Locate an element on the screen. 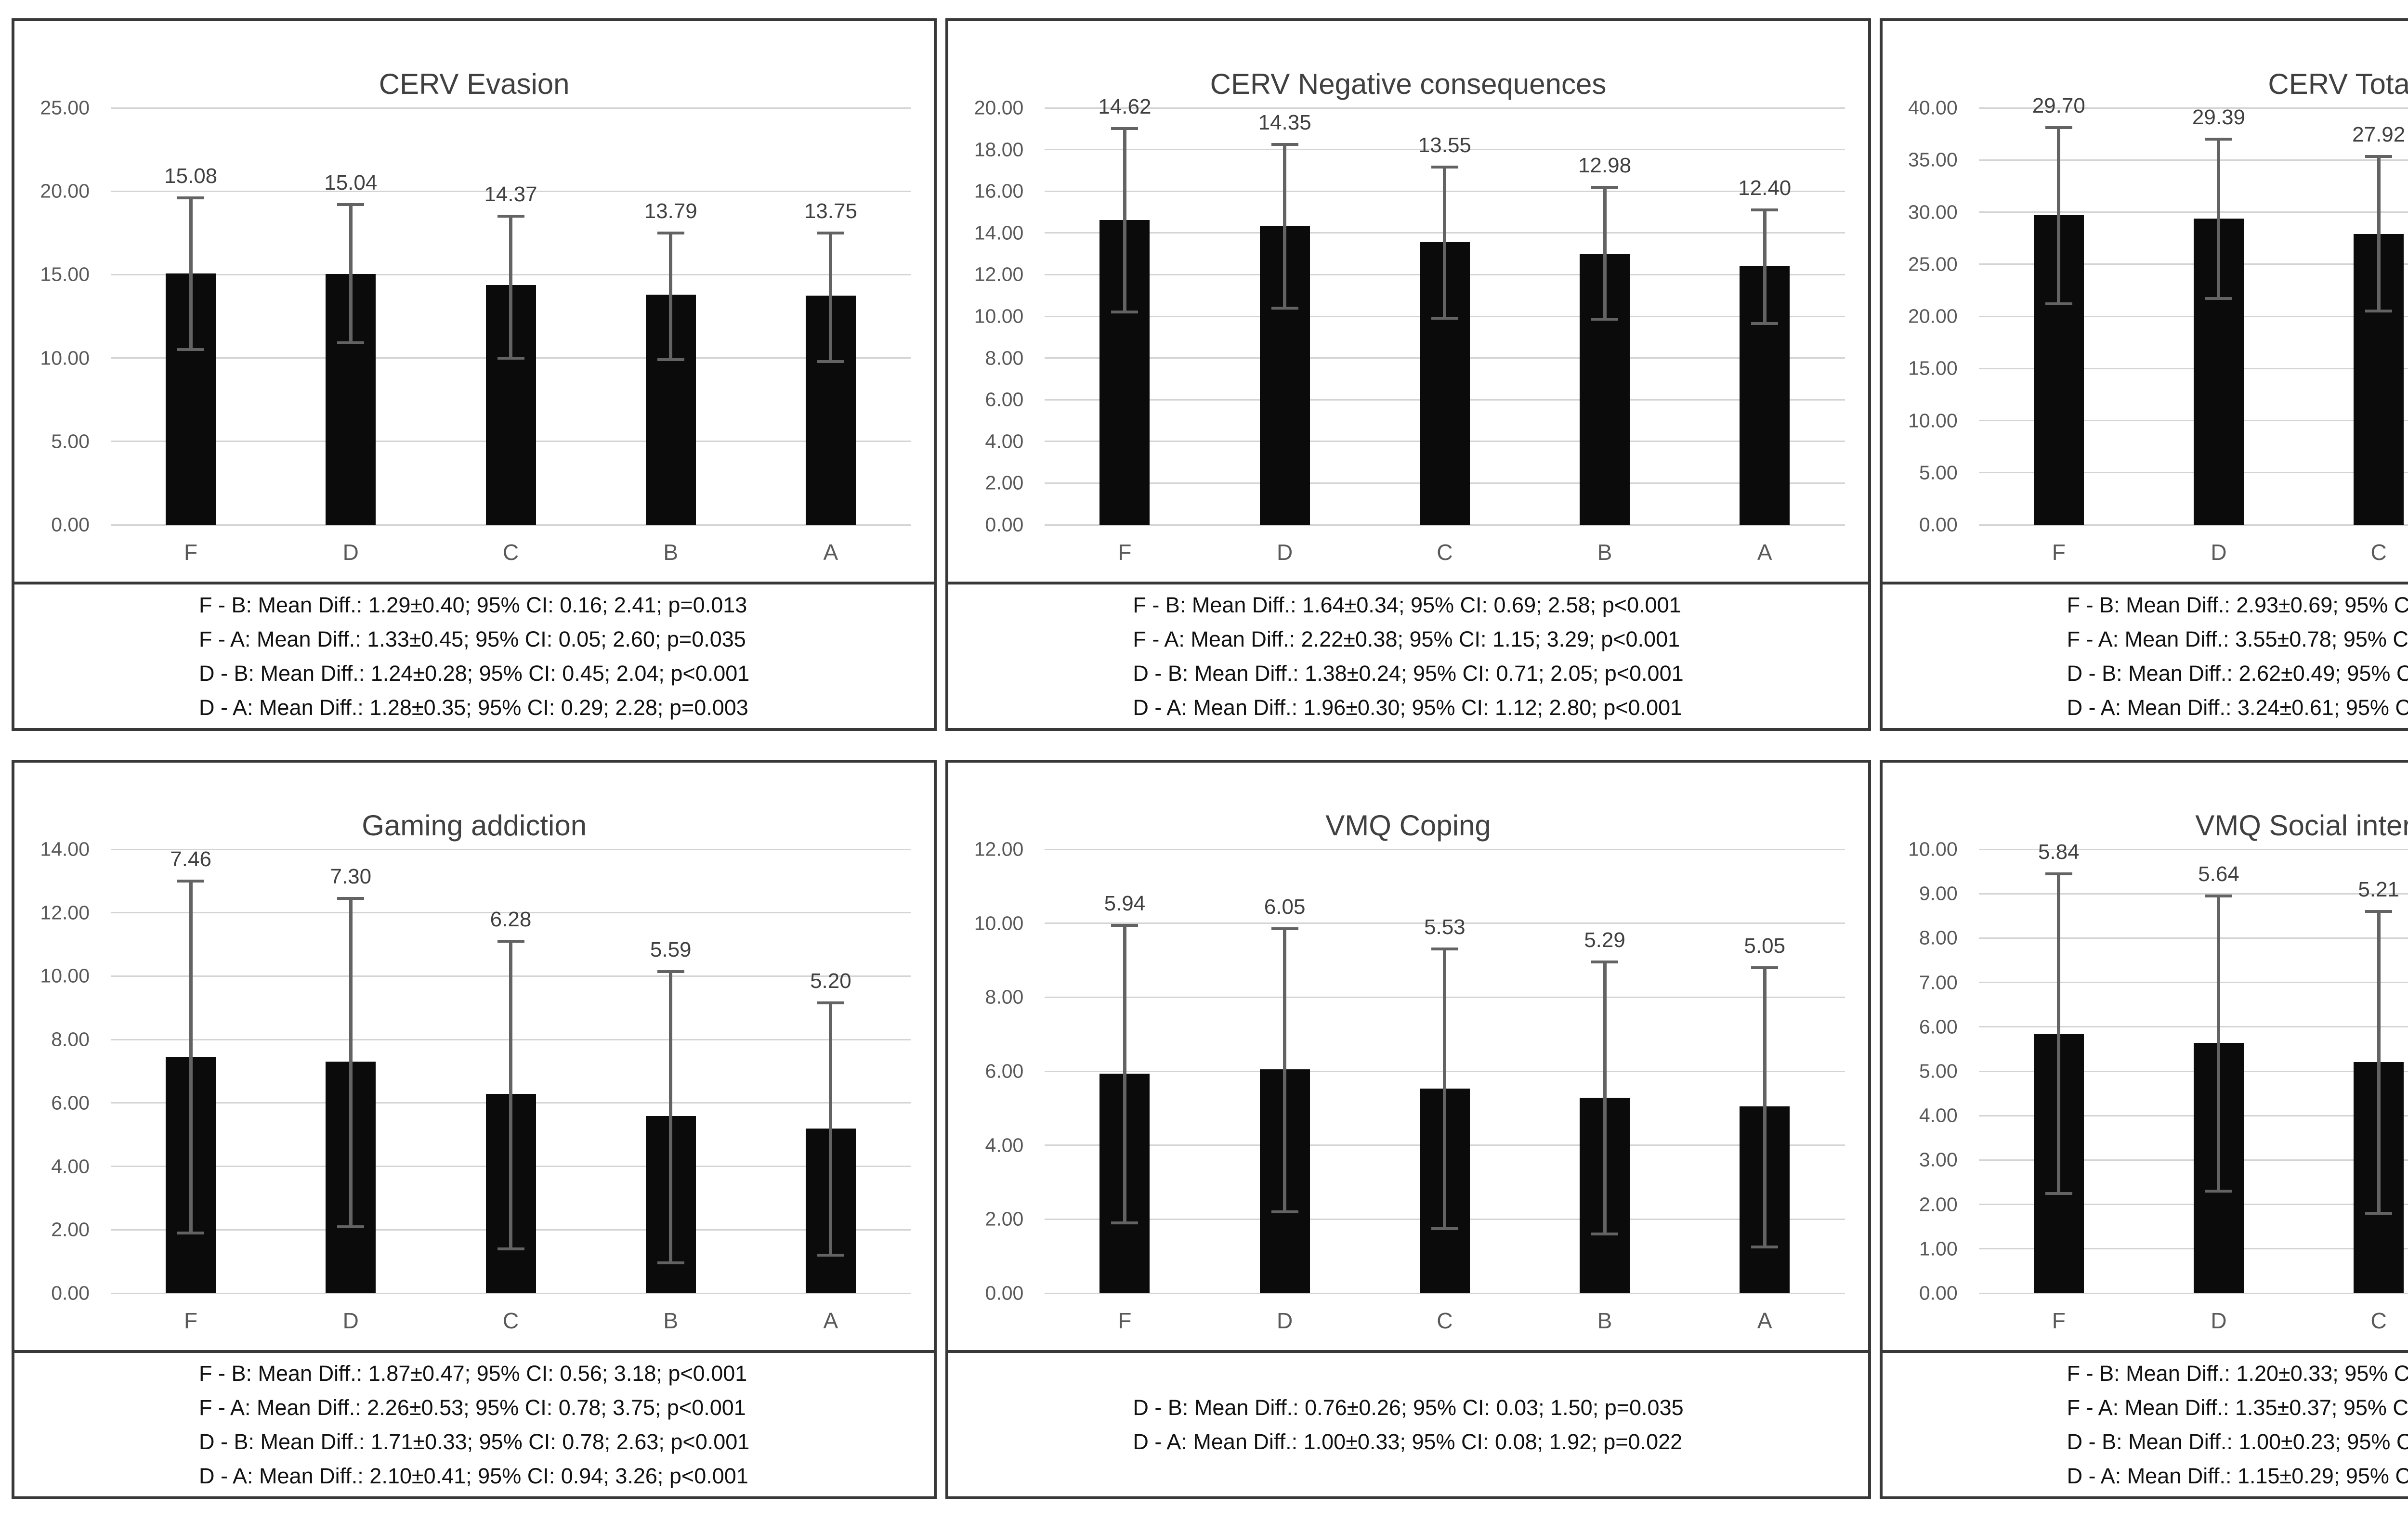 This screenshot has height=1519, width=2408. error-bar-A is located at coordinates (1765, 267).